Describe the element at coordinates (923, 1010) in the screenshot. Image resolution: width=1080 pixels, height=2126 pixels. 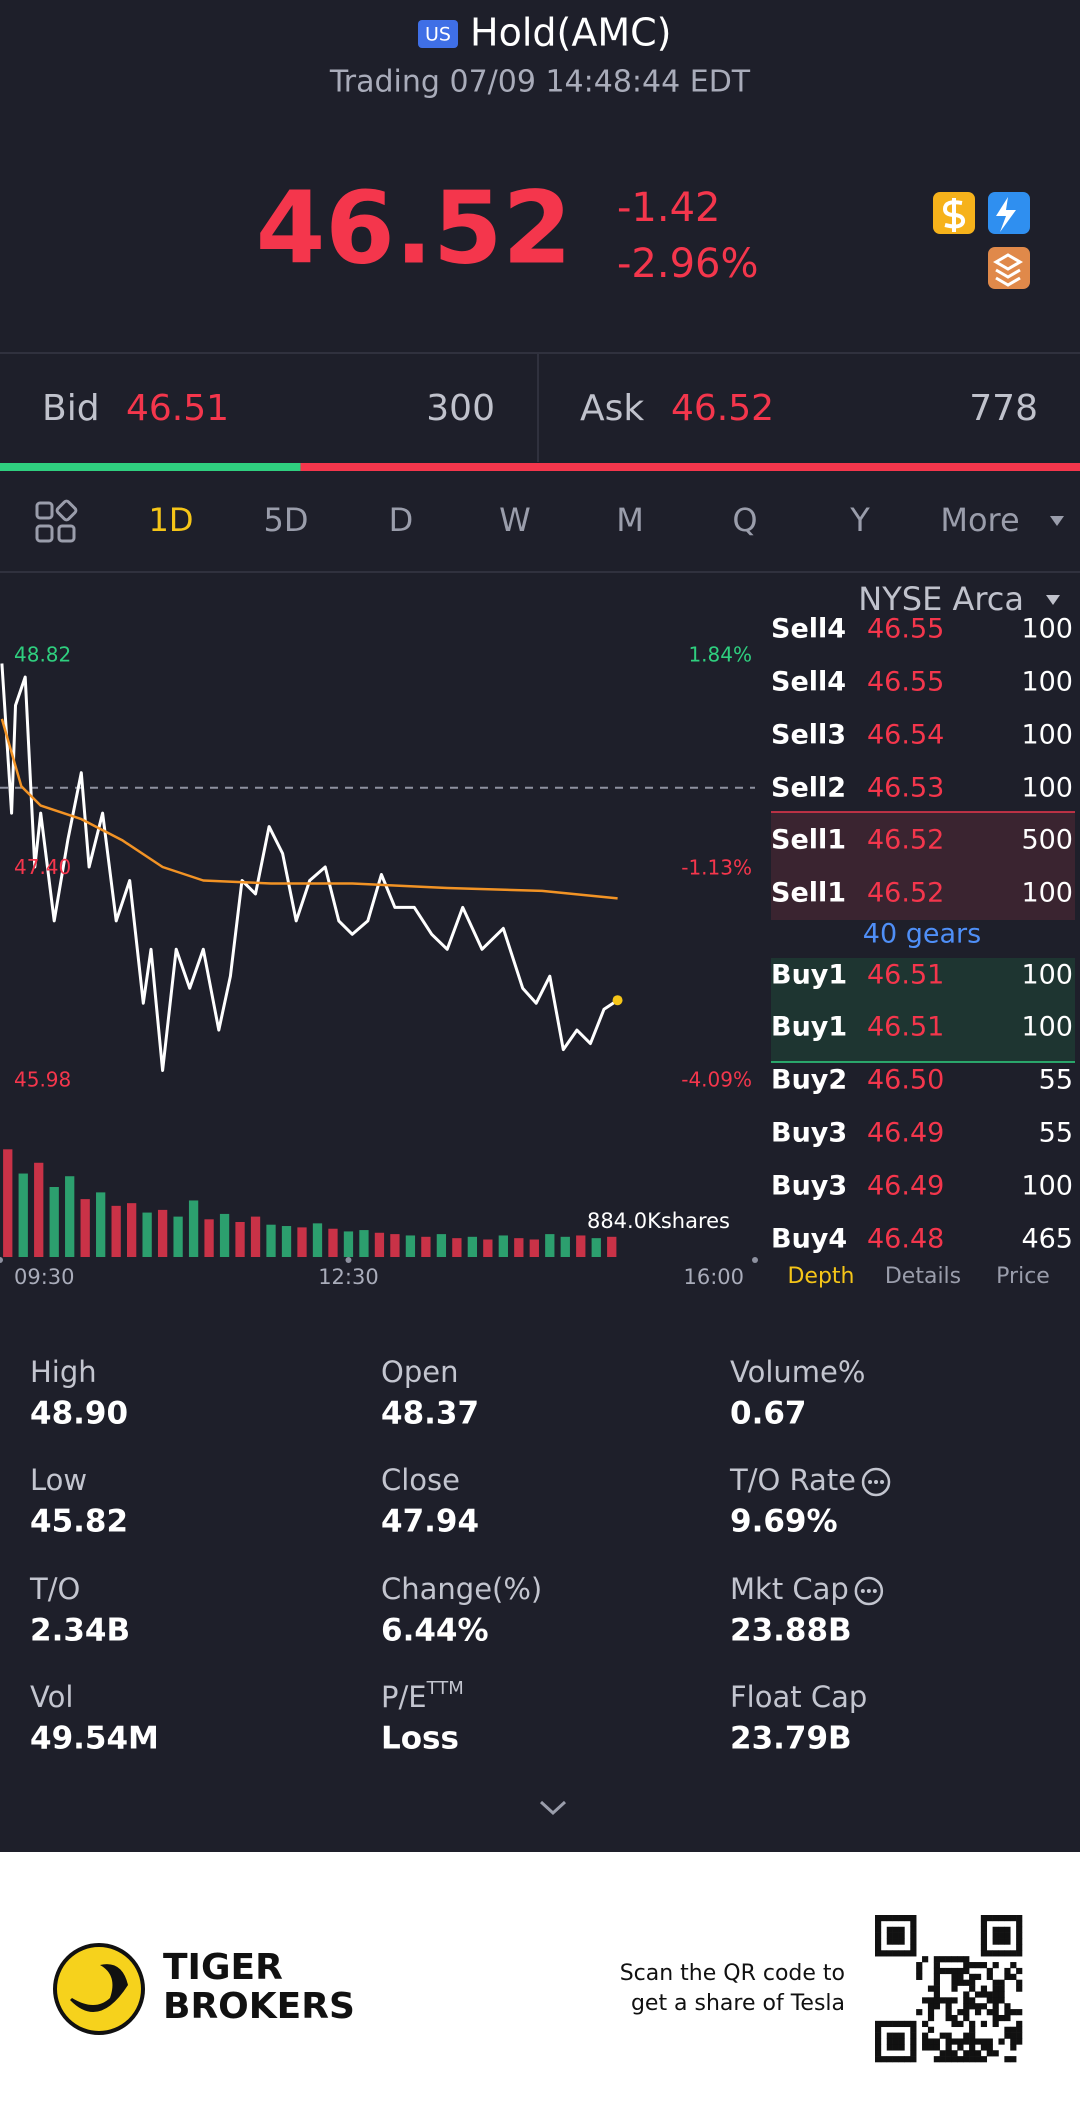
I see `buy1-highlight` at that location.